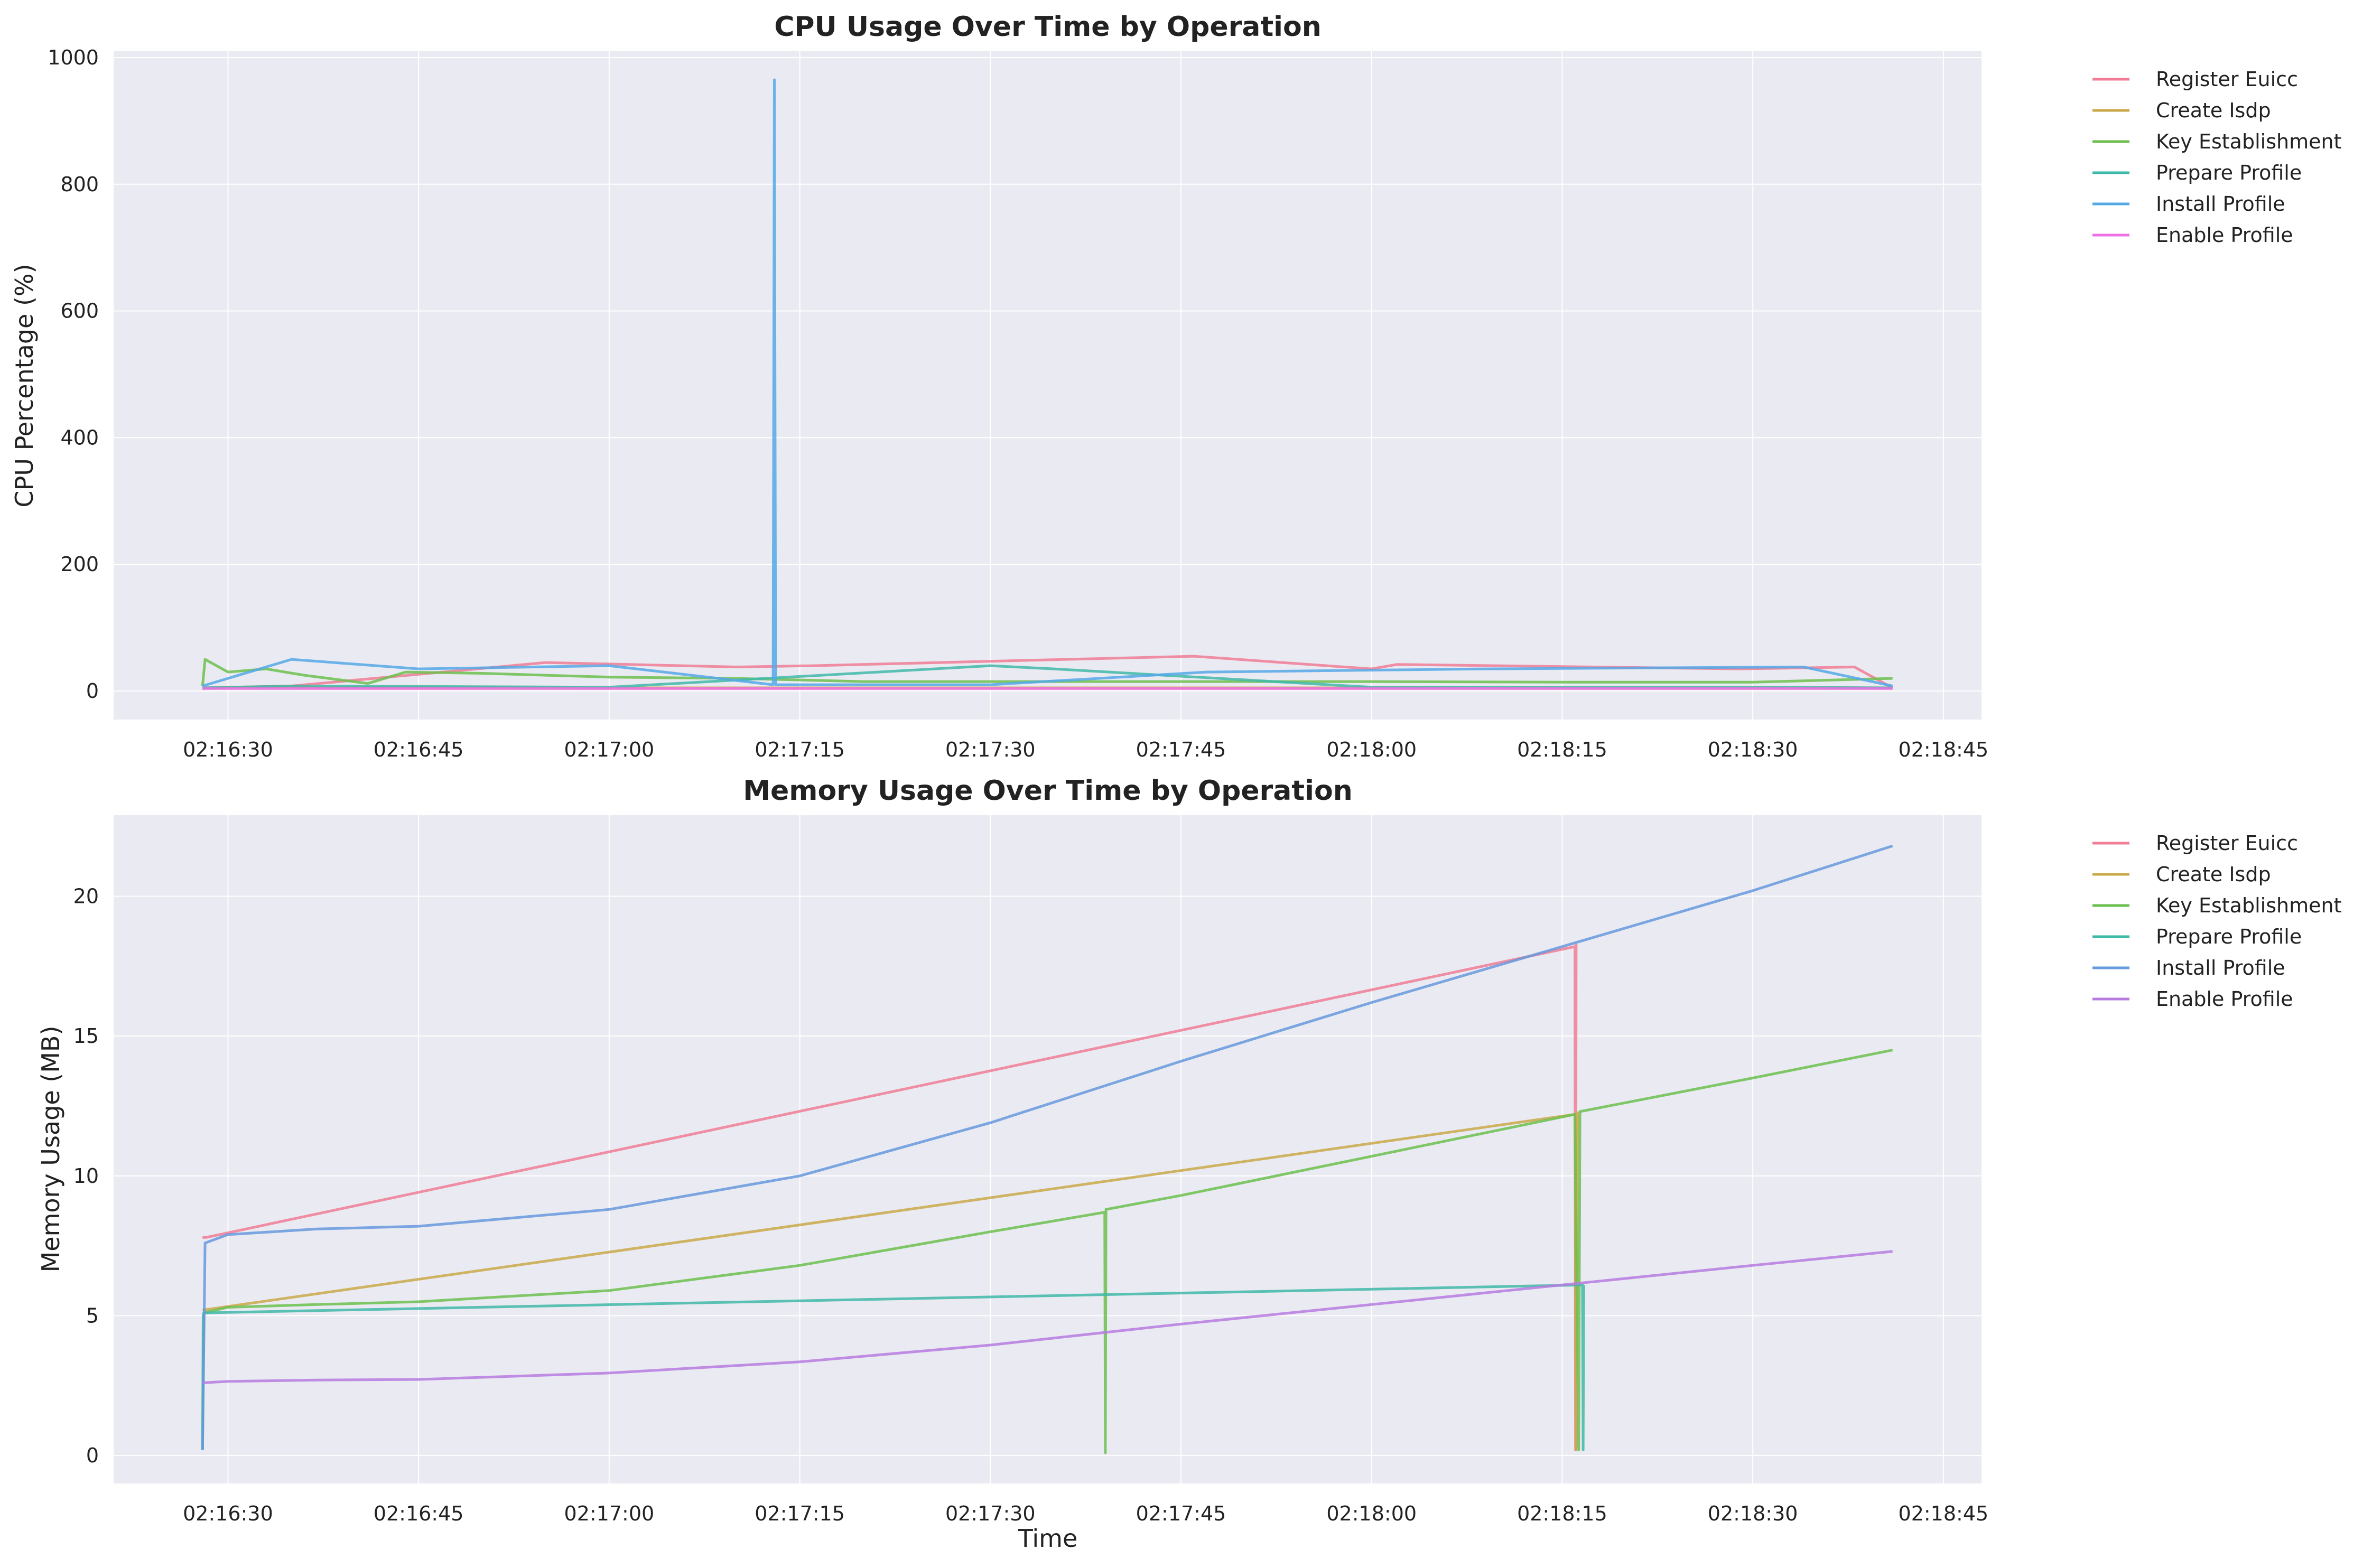 This screenshot has height=1568, width=2363. Describe the element at coordinates (93, 1455) in the screenshot. I see `memory-y-tick-label: 0` at that location.